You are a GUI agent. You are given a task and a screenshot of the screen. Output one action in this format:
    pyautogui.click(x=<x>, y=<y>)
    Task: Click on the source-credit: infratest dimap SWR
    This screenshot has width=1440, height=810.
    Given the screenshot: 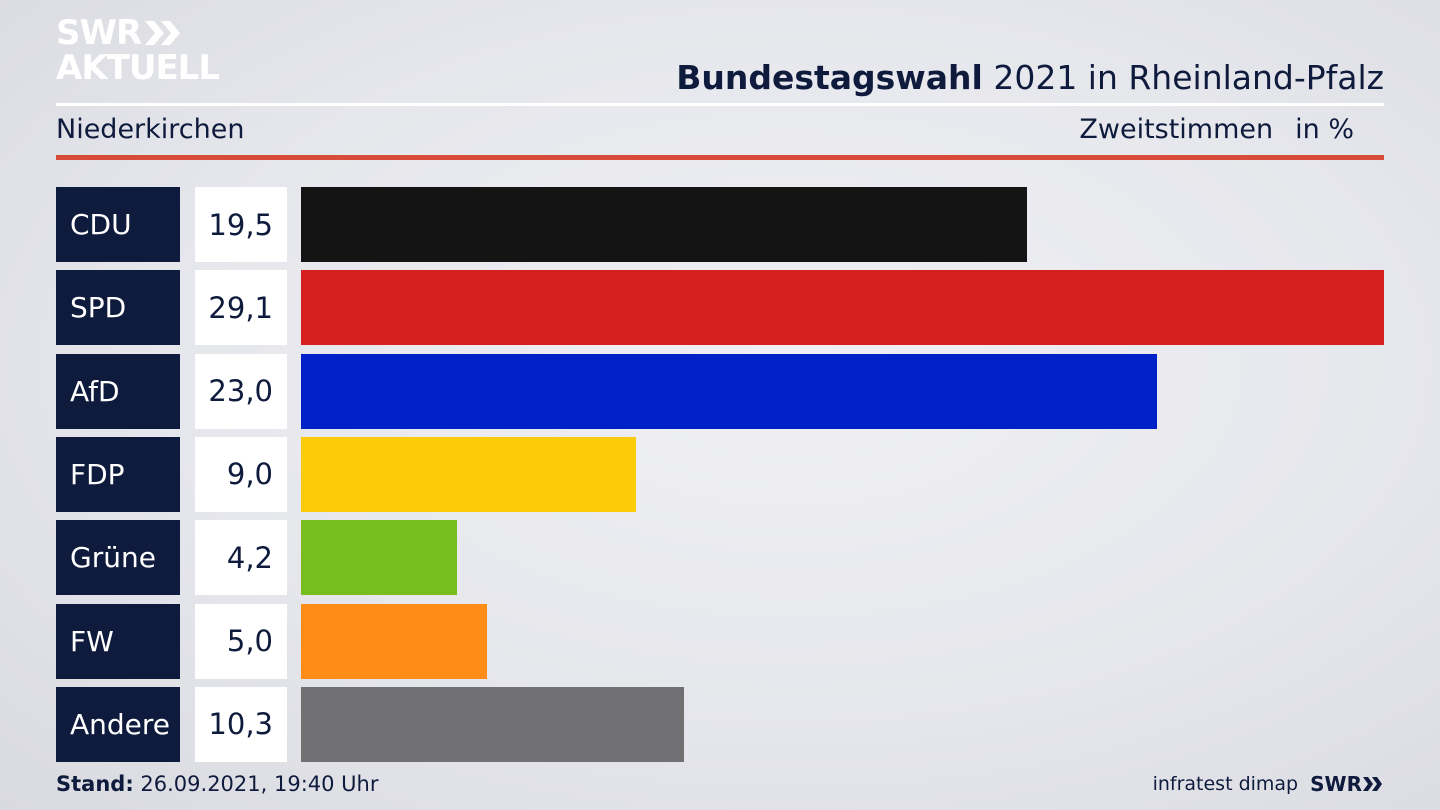 What is the action you would take?
    pyautogui.click(x=1268, y=784)
    